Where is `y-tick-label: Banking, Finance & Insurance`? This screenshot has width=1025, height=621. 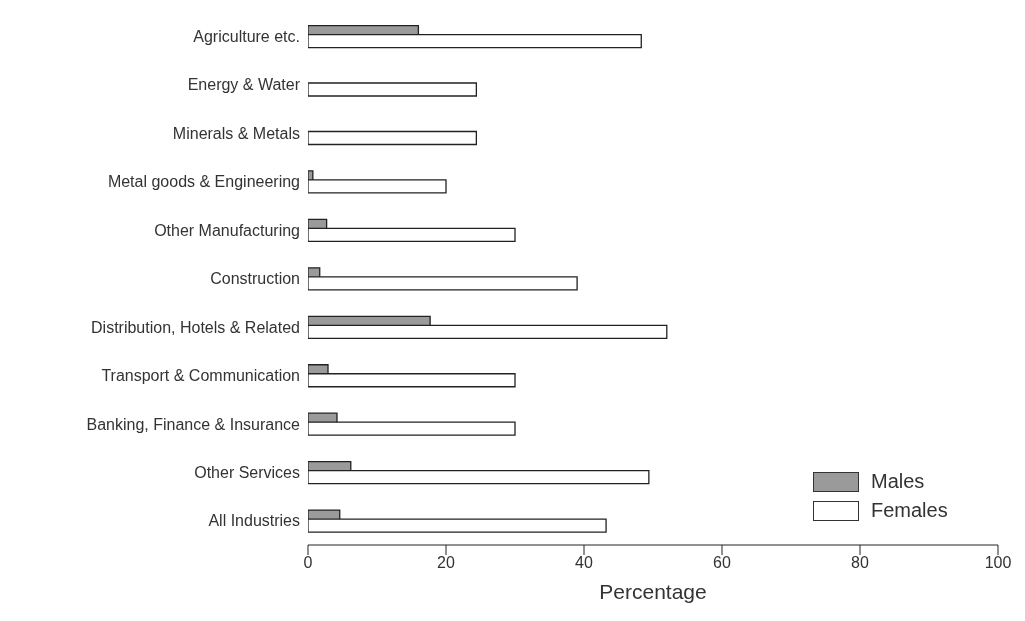
y-tick-label: Banking, Finance & Insurance is located at coordinates (193, 424).